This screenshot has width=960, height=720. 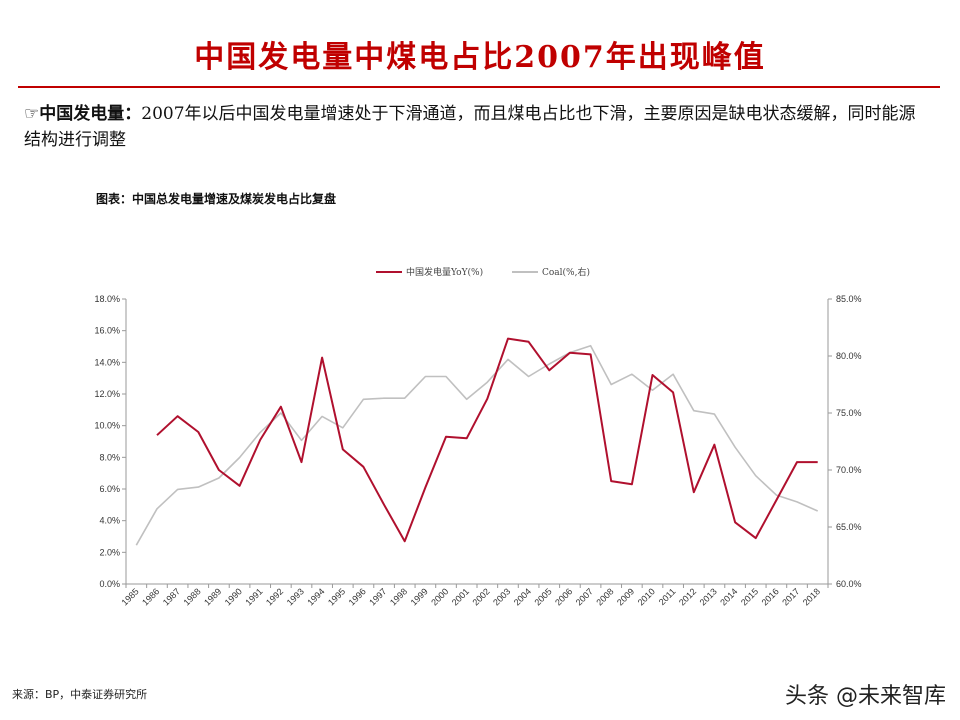 What do you see at coordinates (542, 596) in the screenshot?
I see `x-tick-label: 2005` at bounding box center [542, 596].